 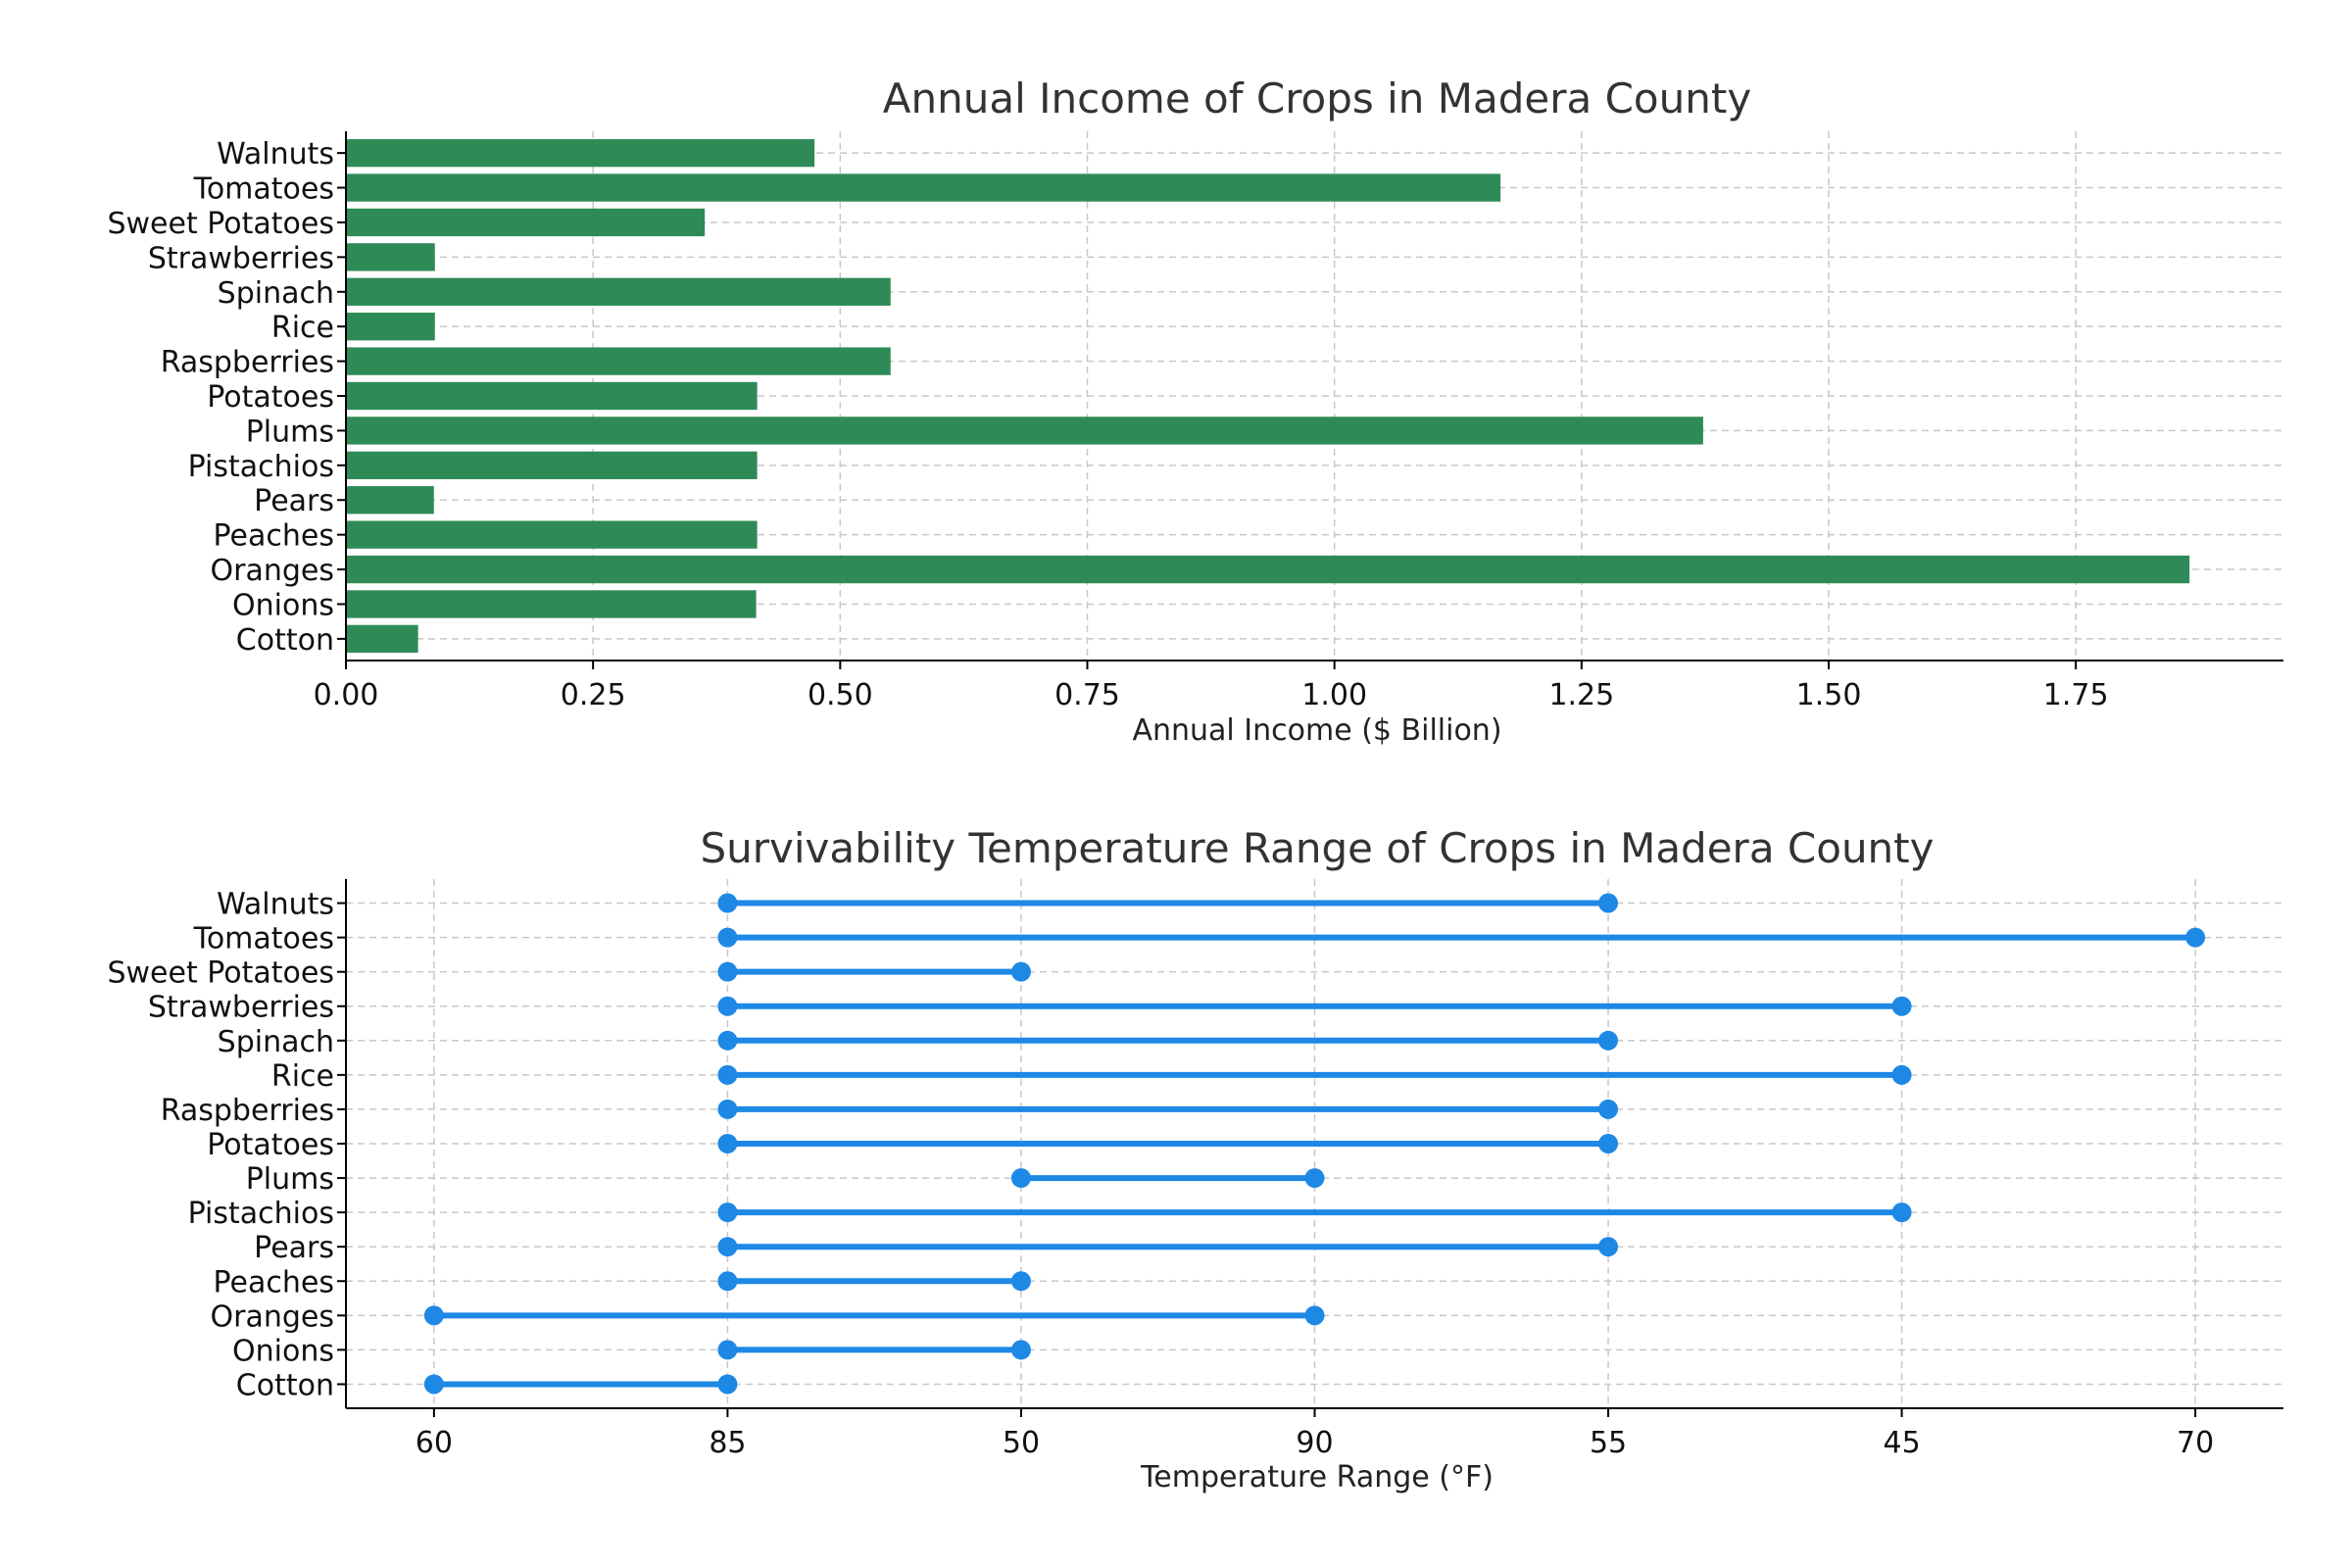 I want to click on temperature-x-axis-label: Temperature Range (°F), so click(x=1317, y=1477).